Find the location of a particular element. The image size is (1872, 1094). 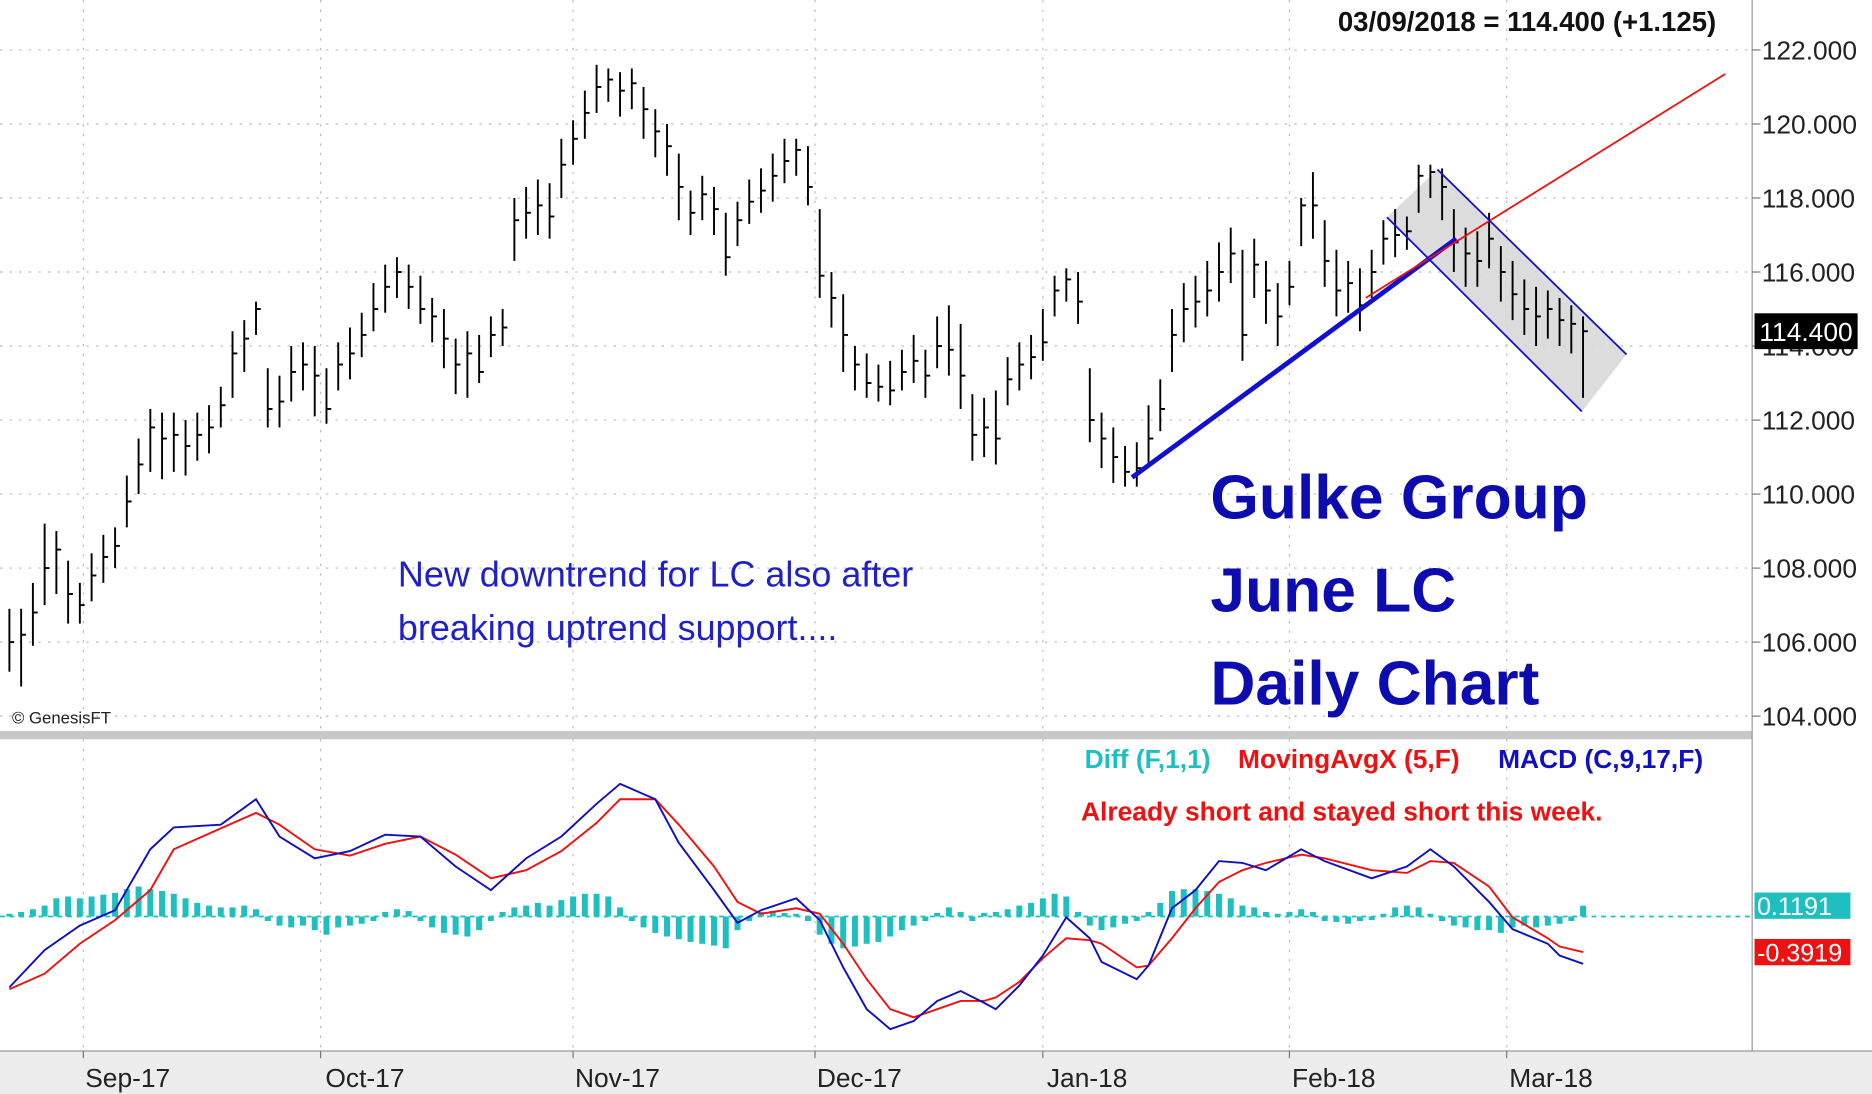

last-price-label: 114.400 is located at coordinates (1805, 332).